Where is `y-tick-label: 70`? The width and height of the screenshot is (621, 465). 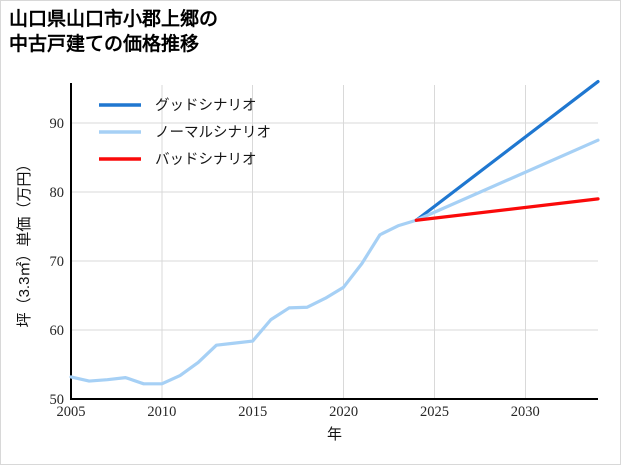
y-tick-label: 70 is located at coordinates (57, 262).